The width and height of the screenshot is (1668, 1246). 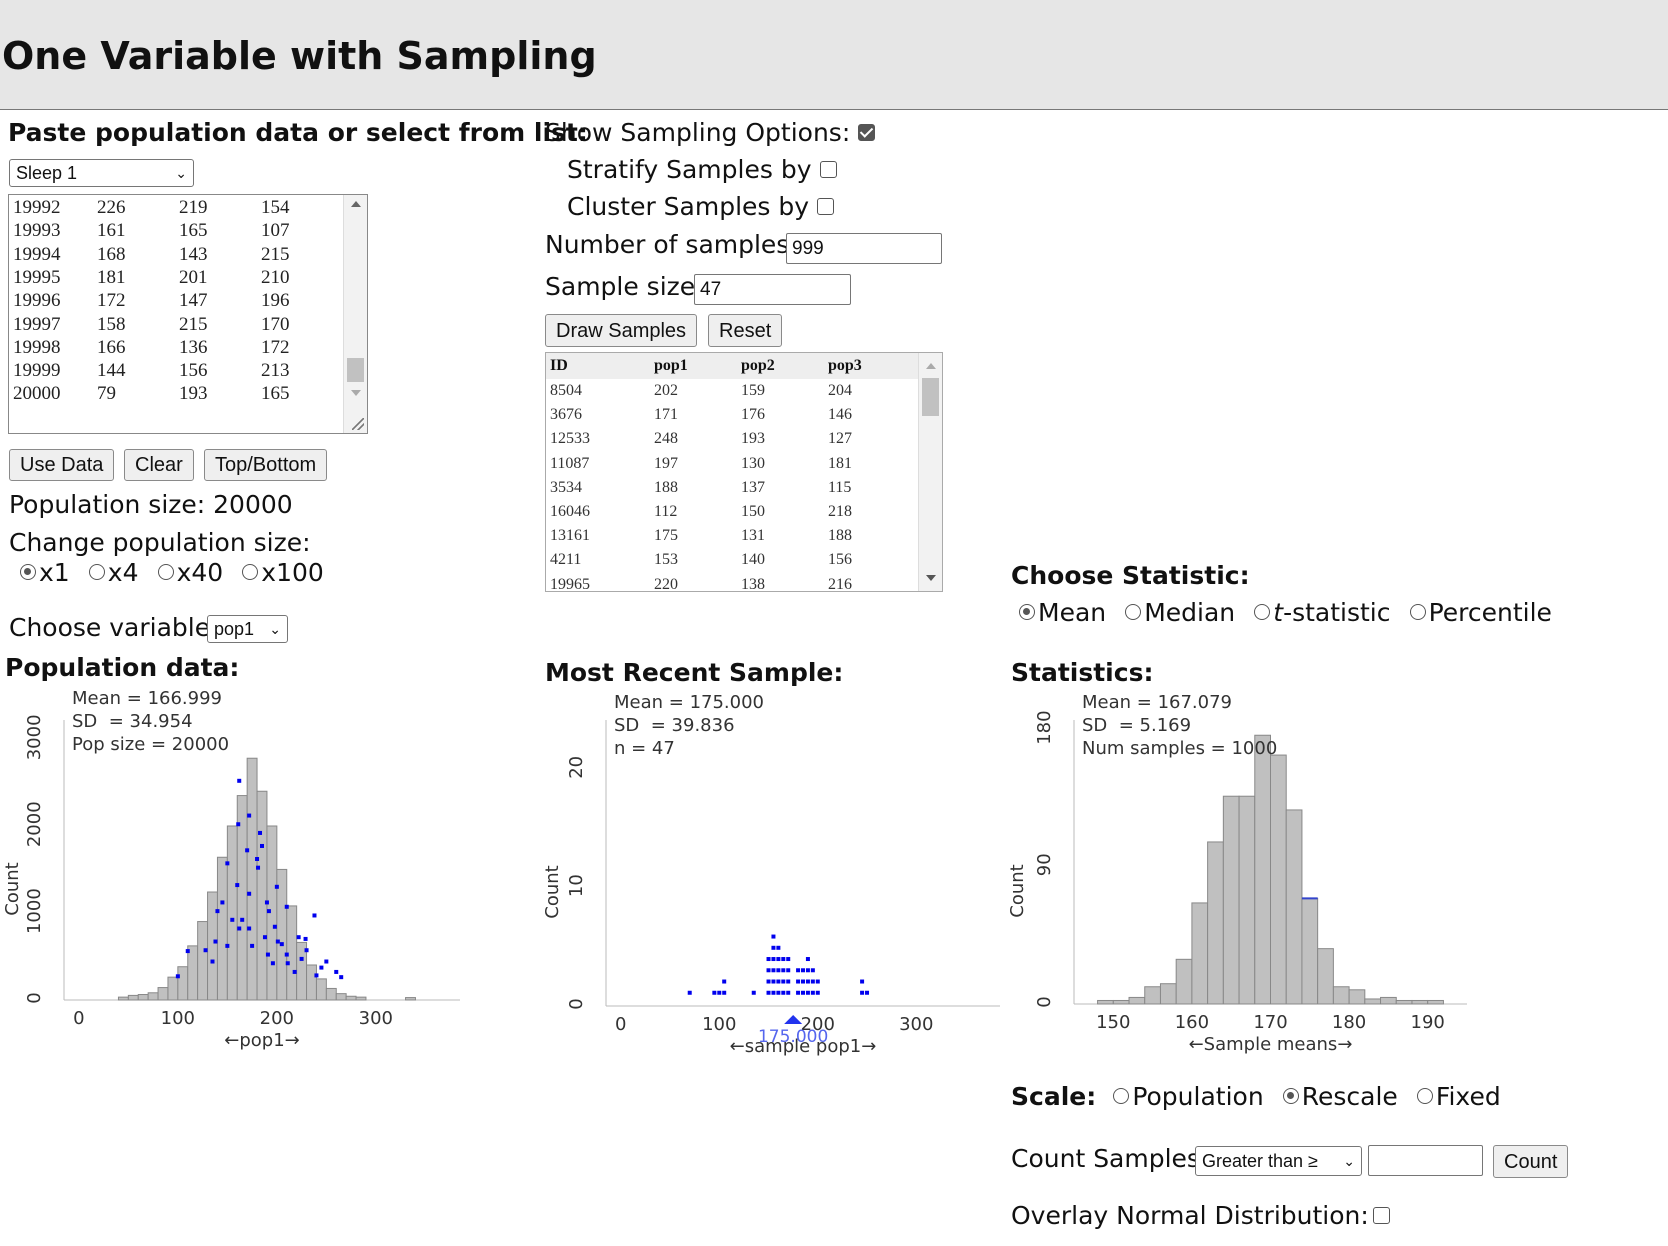 I want to click on paste-data-cell: 154, so click(x=275, y=207).